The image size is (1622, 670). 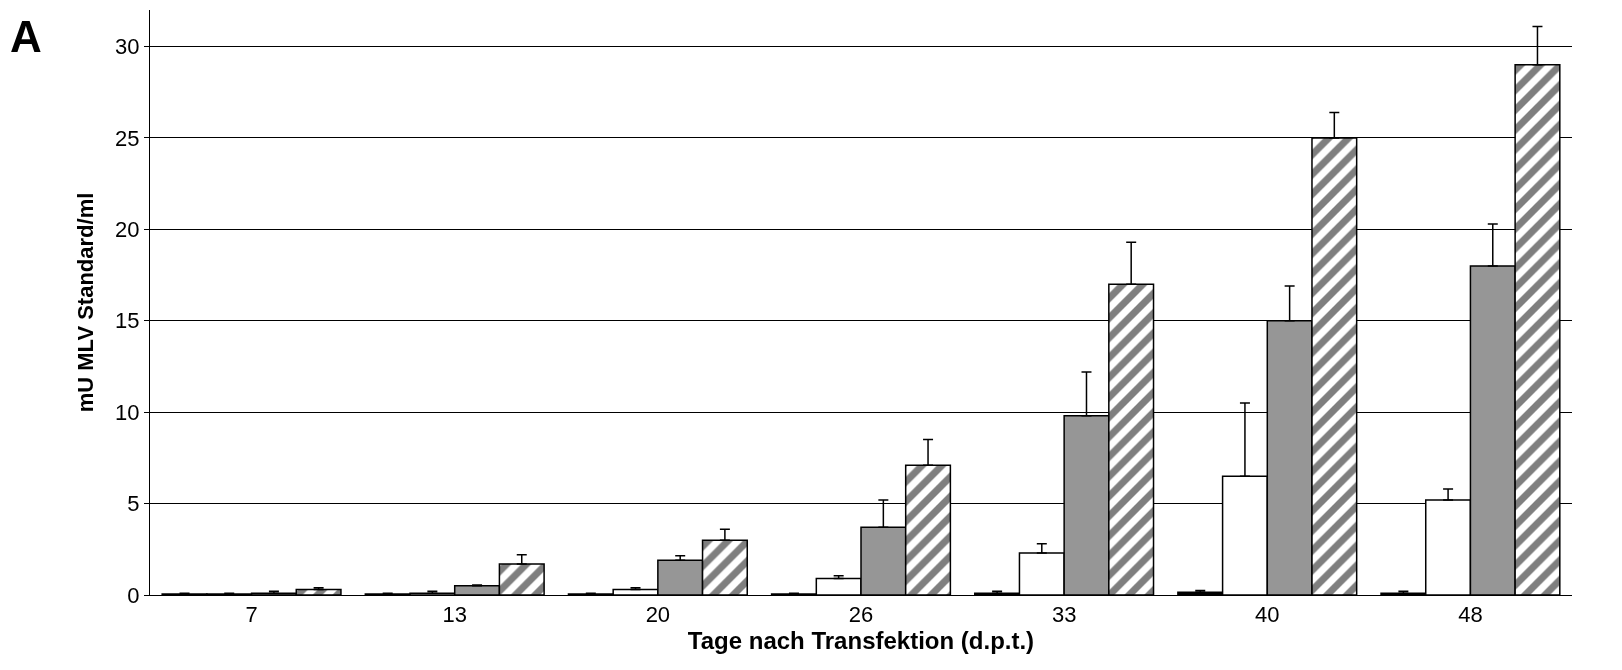 What do you see at coordinates (133, 595) in the screenshot?
I see `y-tick-label: 0` at bounding box center [133, 595].